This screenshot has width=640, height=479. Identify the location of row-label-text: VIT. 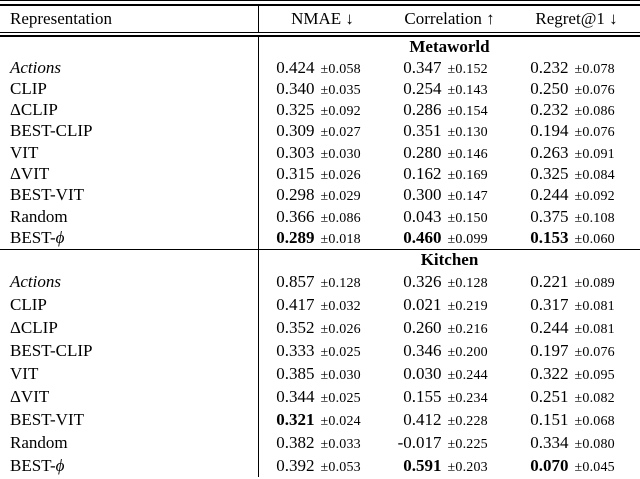
(24, 373).